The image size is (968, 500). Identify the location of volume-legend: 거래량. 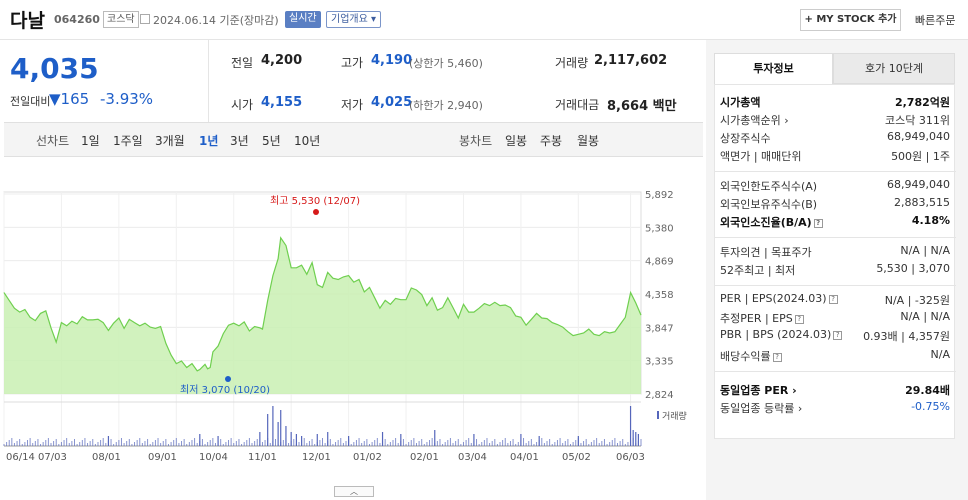
(674, 416).